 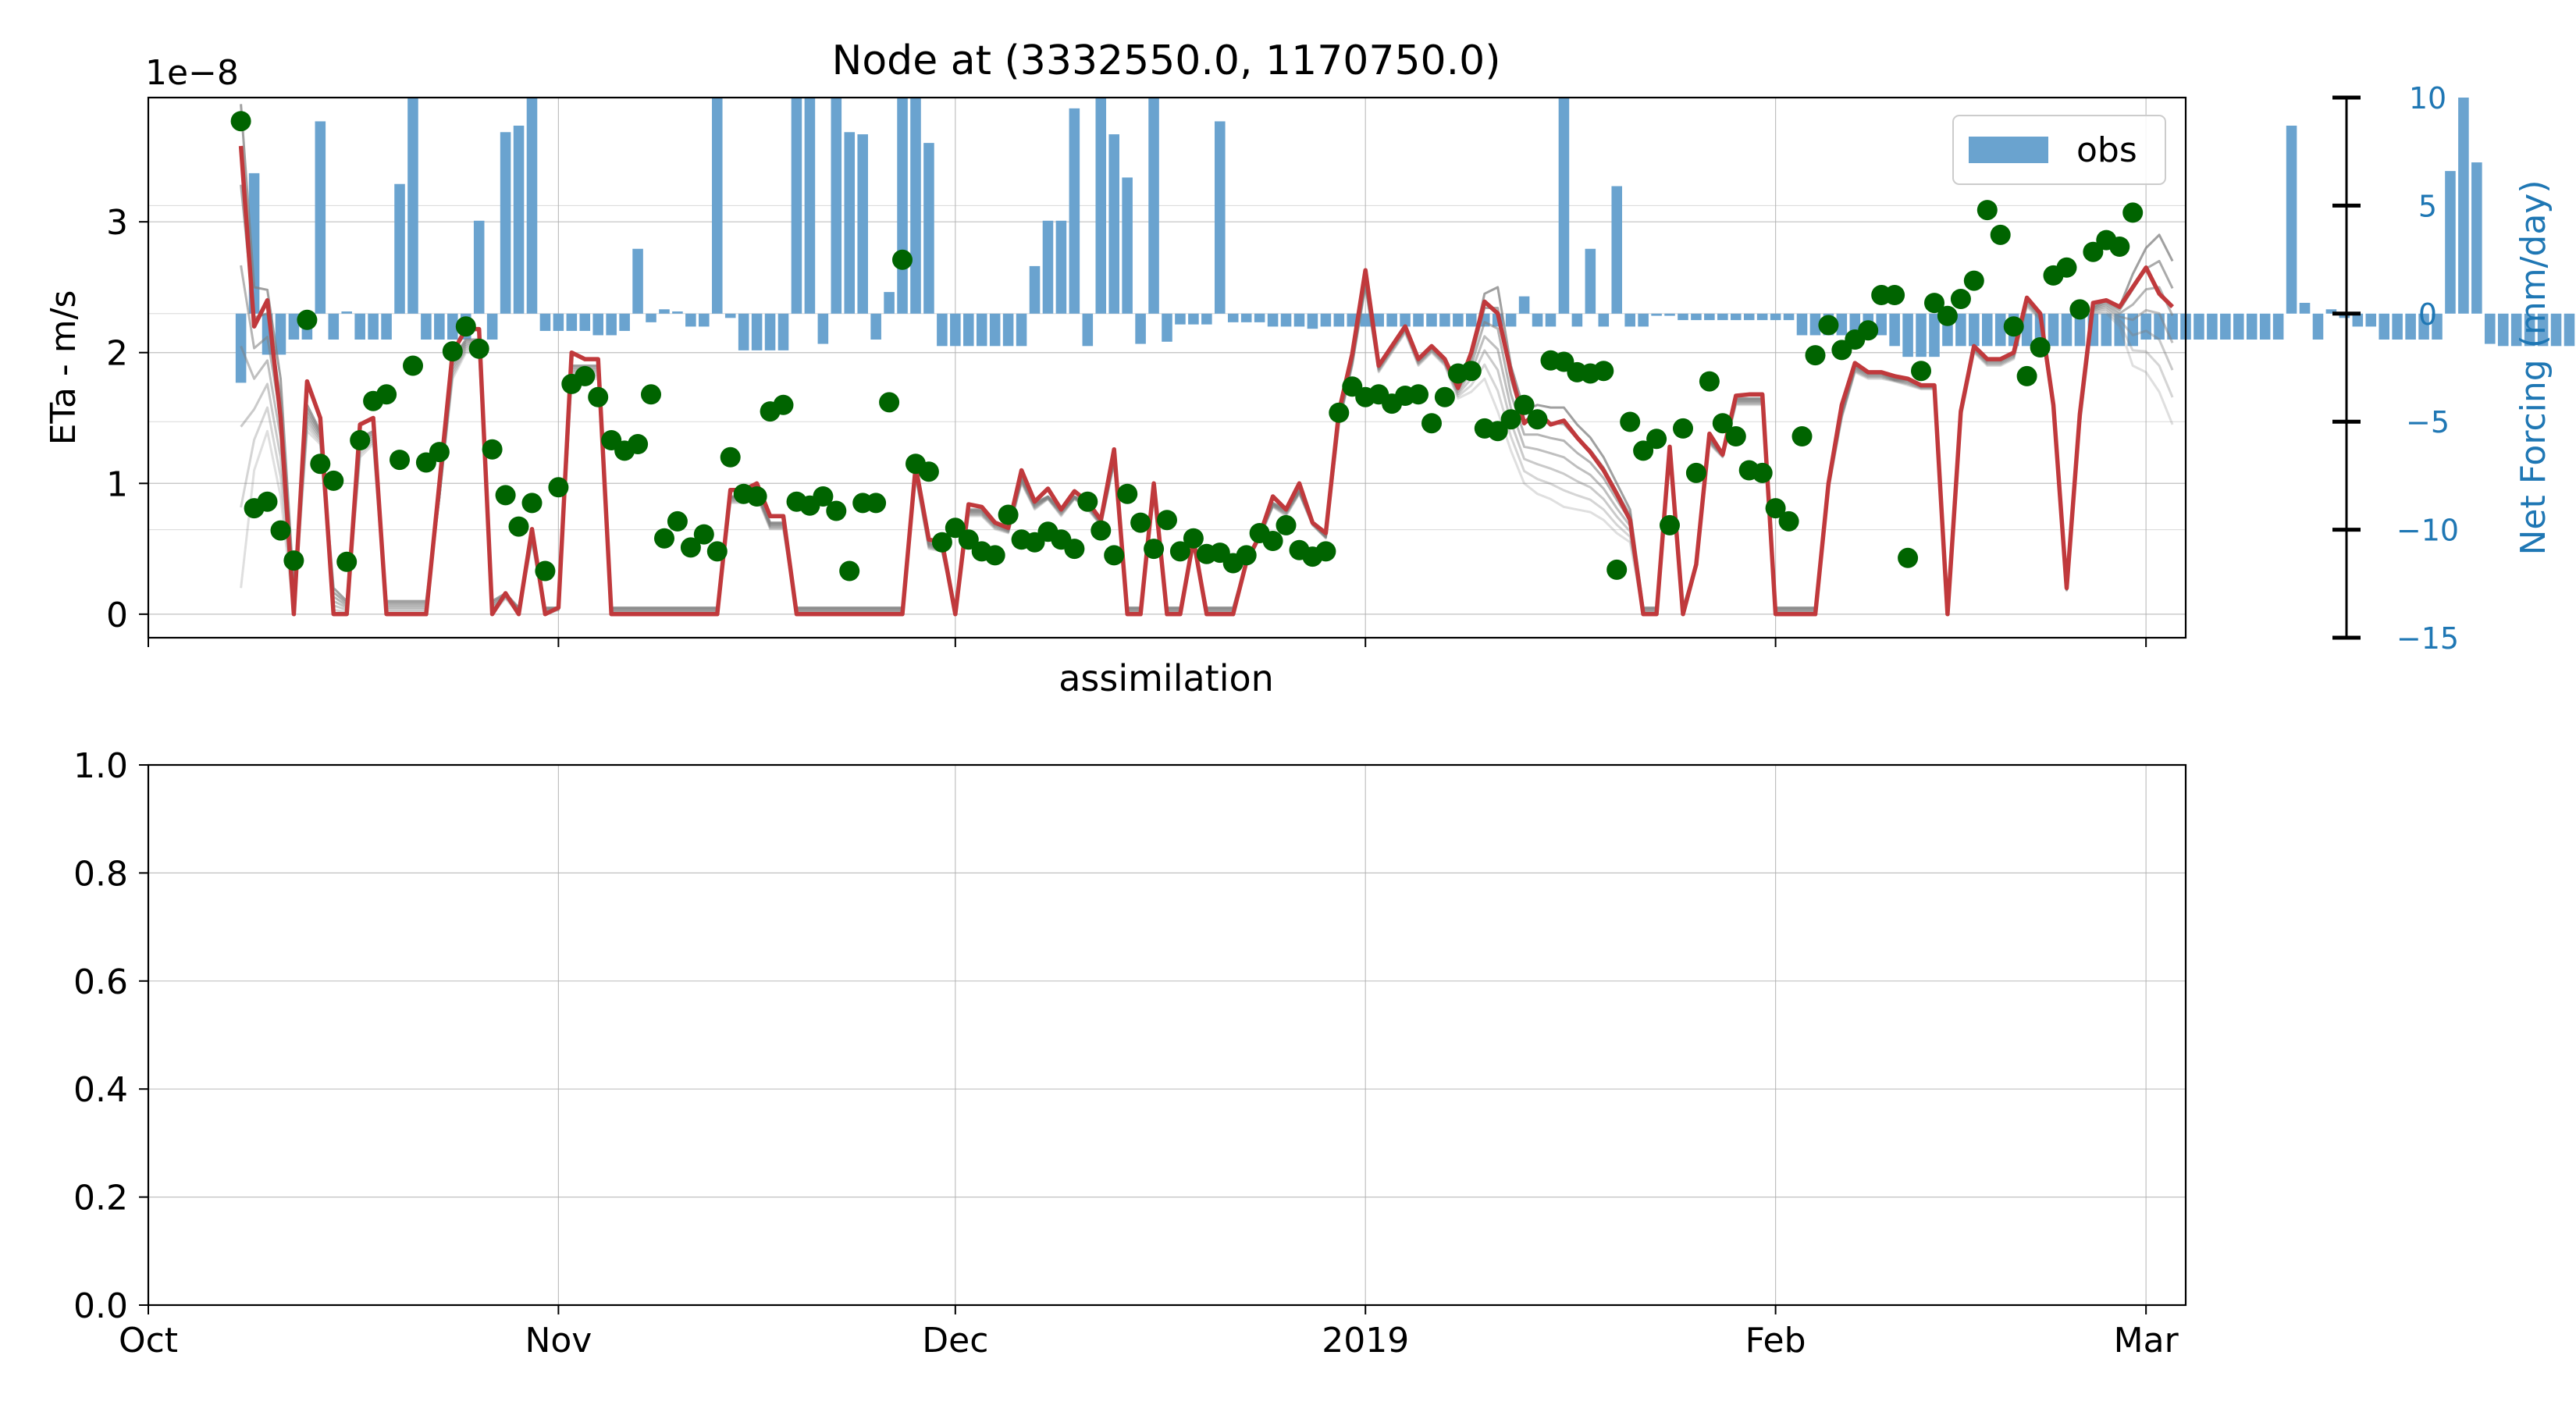 I want to click on top-y-tick-label: 3, so click(x=117, y=223).